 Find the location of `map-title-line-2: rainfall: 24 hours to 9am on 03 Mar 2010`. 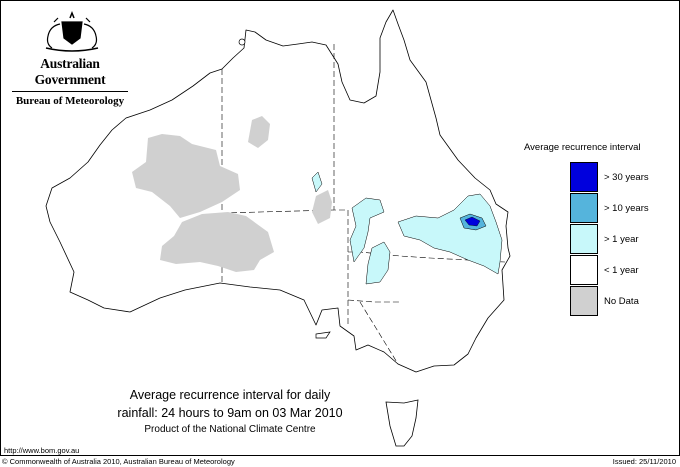

map-title-line-2: rainfall: 24 hours to 9am on 03 Mar 2010 is located at coordinates (230, 413).